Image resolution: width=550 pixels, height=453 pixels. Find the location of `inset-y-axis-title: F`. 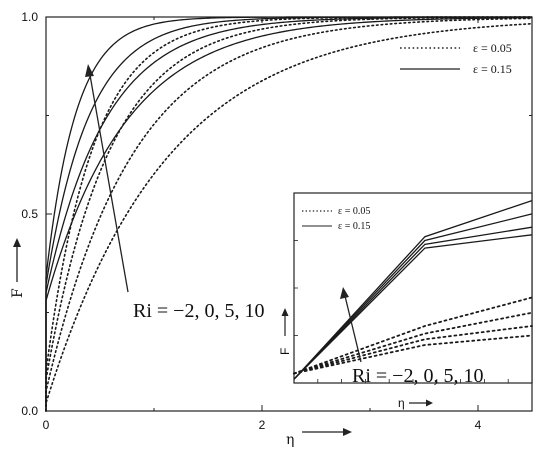

inset-y-axis-title: F is located at coordinates (285, 331).